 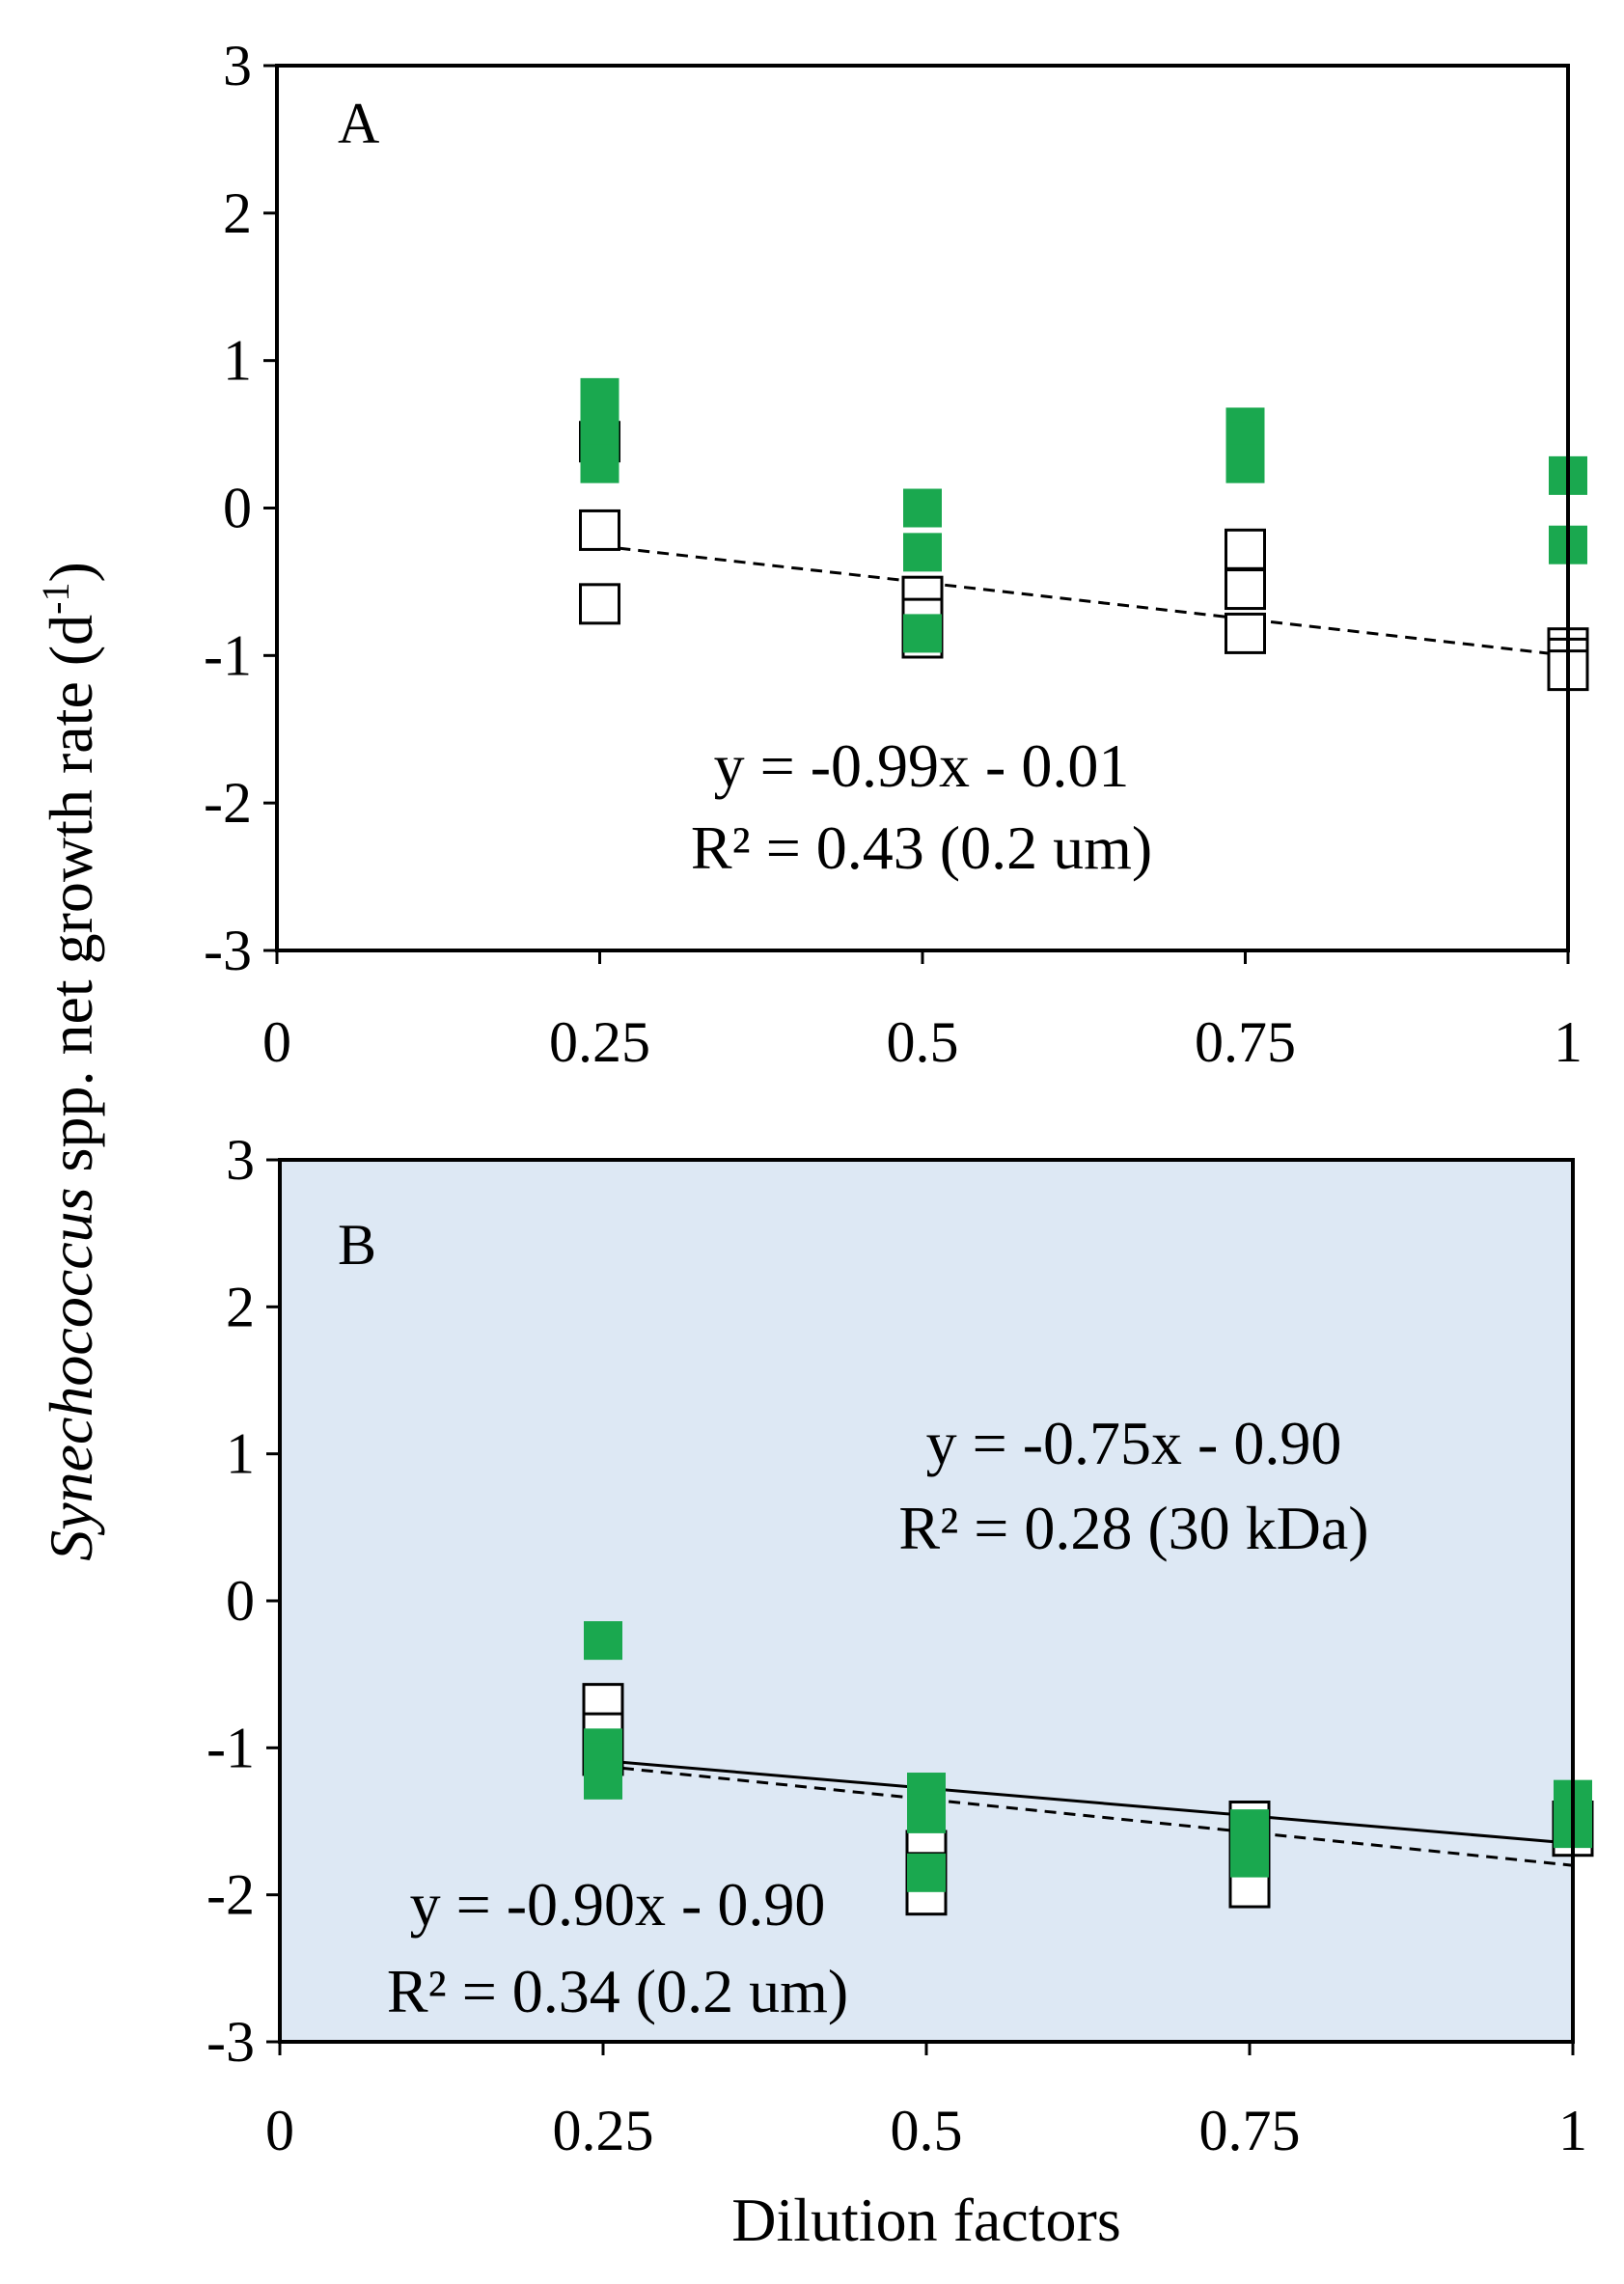 I want to click on annotation-a-r2: R² = 0.43 (0.2 um), so click(x=922, y=848).